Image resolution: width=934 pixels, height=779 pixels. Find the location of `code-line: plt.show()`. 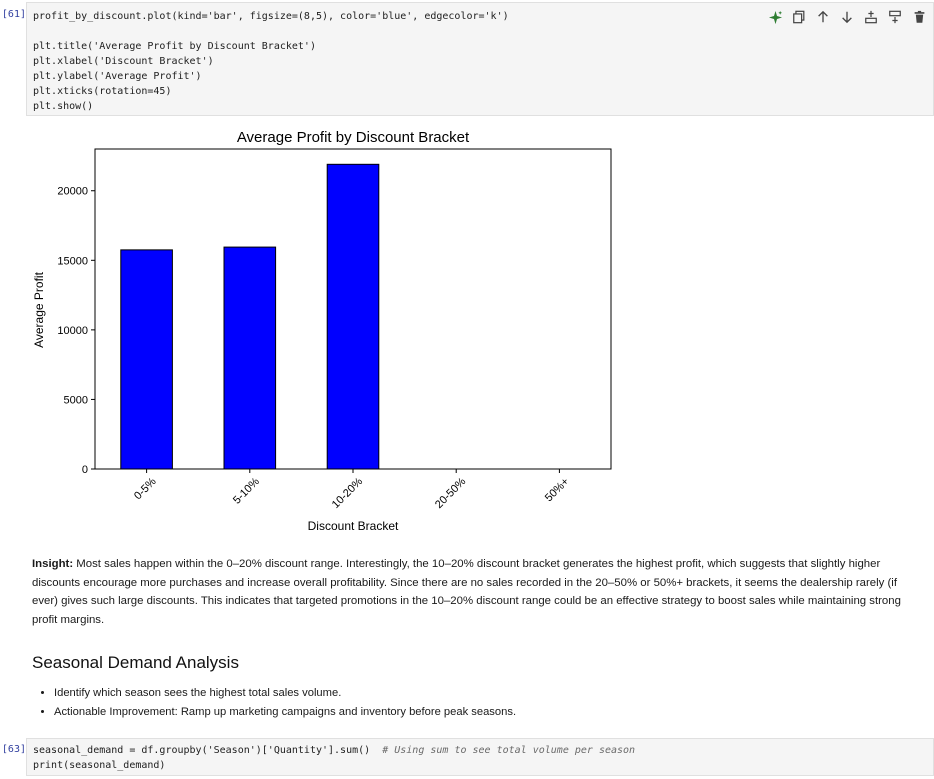

code-line: plt.show() is located at coordinates (63, 106).